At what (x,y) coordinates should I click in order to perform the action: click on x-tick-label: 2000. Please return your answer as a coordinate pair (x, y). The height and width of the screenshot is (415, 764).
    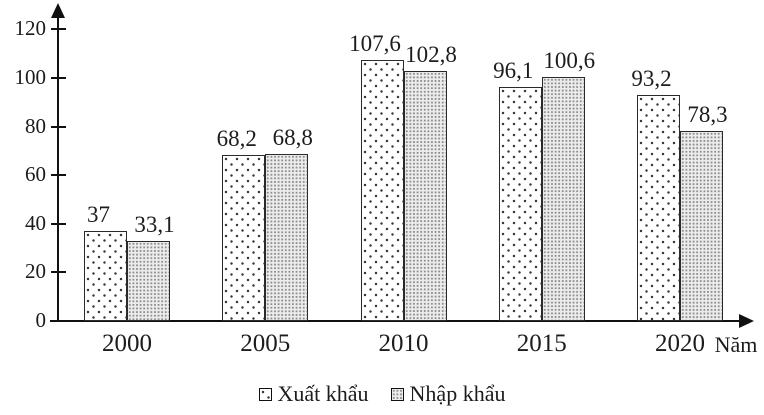
    Looking at the image, I should click on (127, 343).